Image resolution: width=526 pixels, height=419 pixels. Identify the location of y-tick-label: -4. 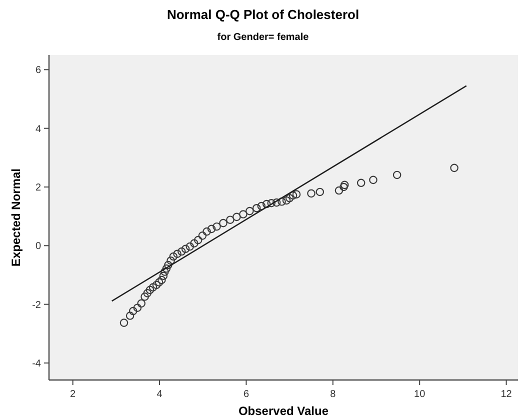
(37, 364).